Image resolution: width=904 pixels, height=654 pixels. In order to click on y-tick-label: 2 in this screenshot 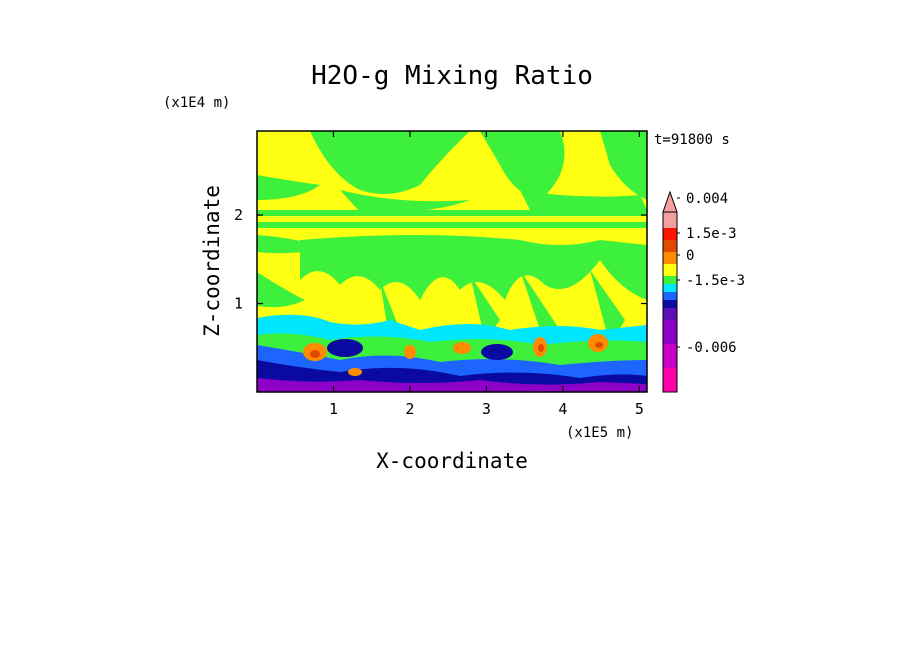, I will do `click(238, 215)`.